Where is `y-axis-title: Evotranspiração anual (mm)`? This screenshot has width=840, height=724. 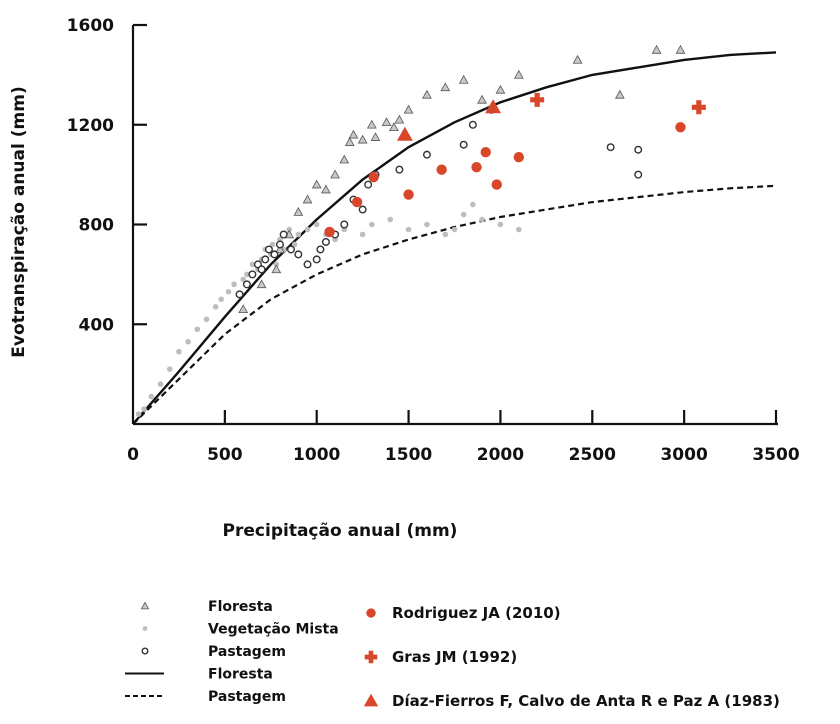 y-axis-title: Evotranspiração anual (mm) is located at coordinates (19, 221).